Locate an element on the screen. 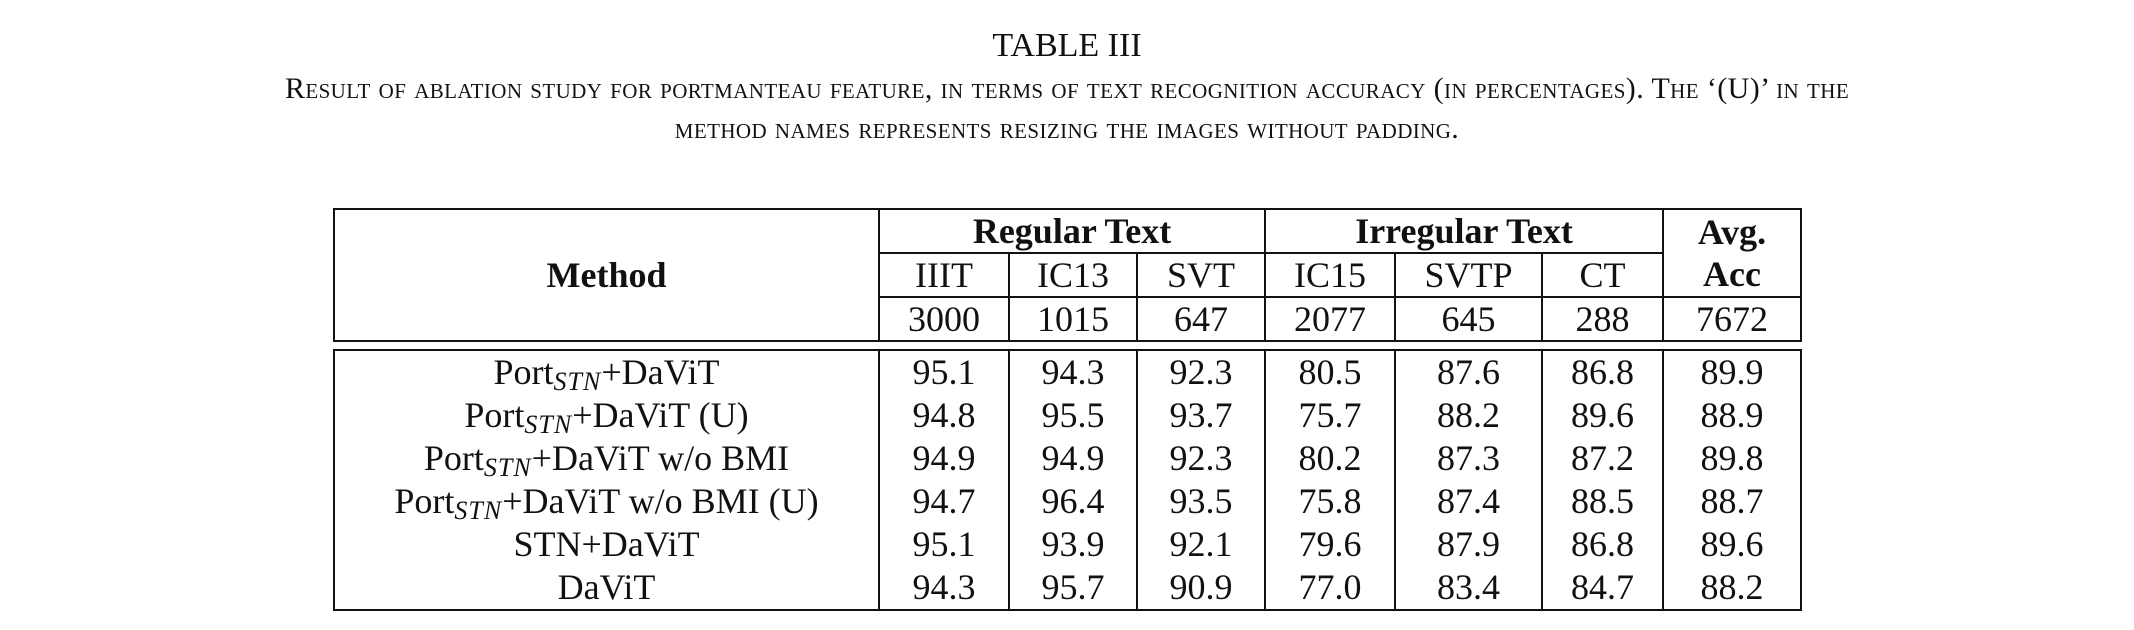 Image resolution: width=2134 pixels, height=630 pixels. method-cell: STN+DaViT is located at coordinates (606, 544).